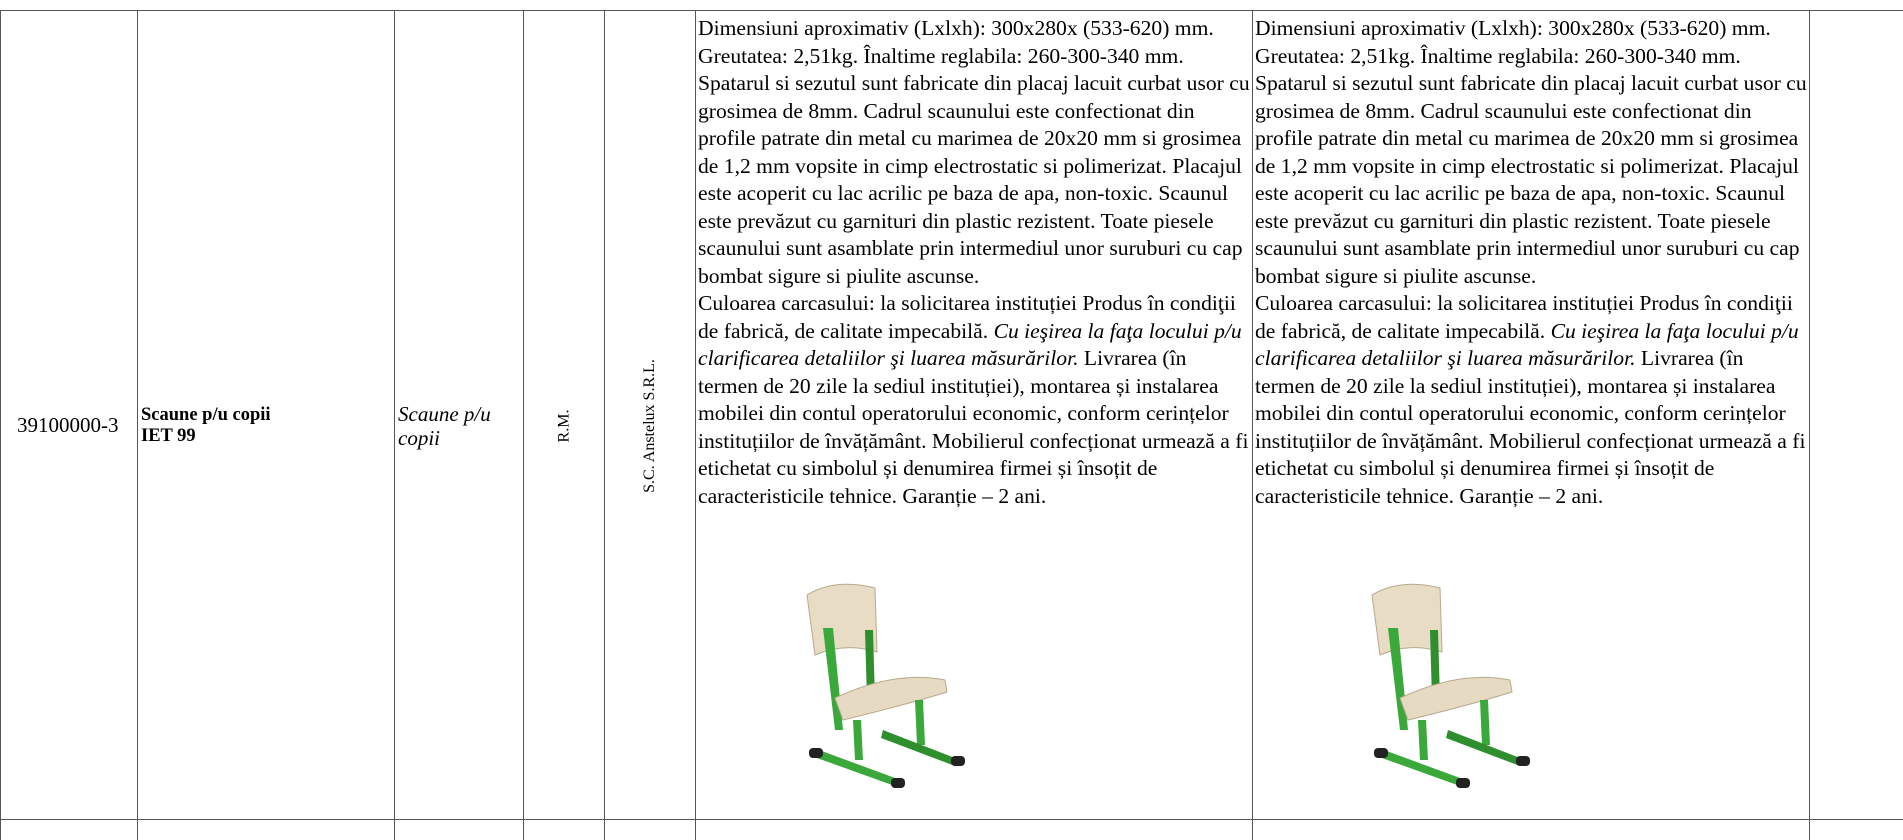 The height and width of the screenshot is (840, 1903). What do you see at coordinates (206, 414) in the screenshot?
I see `name-title: Scaune p/u copii` at bounding box center [206, 414].